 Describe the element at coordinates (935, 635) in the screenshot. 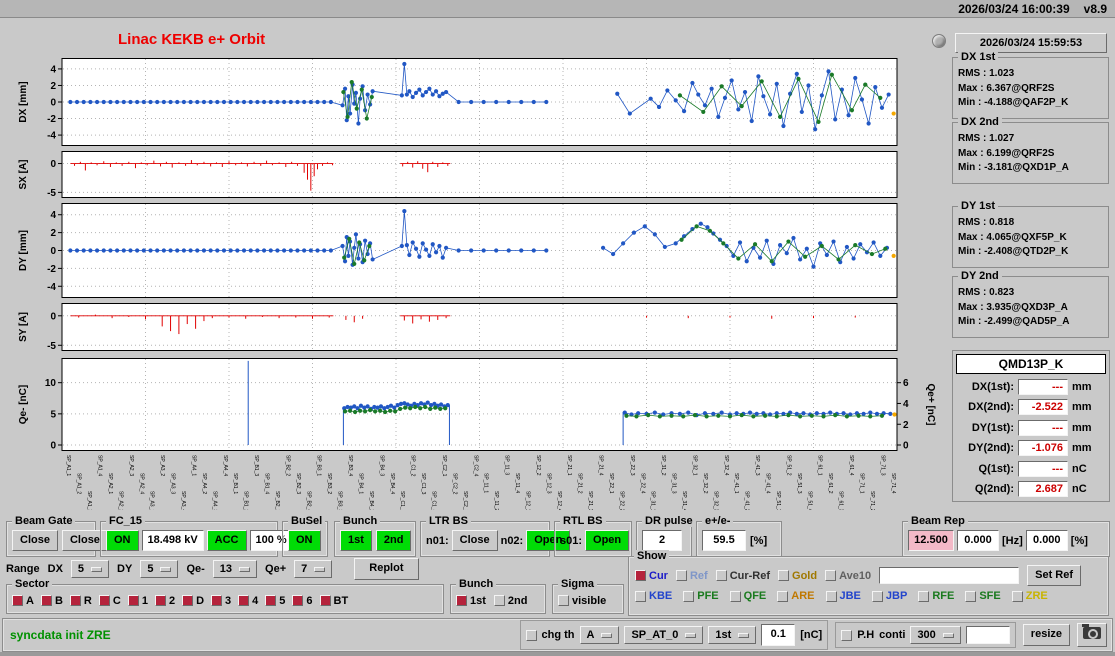

I see `conti-count-select: 300` at that location.